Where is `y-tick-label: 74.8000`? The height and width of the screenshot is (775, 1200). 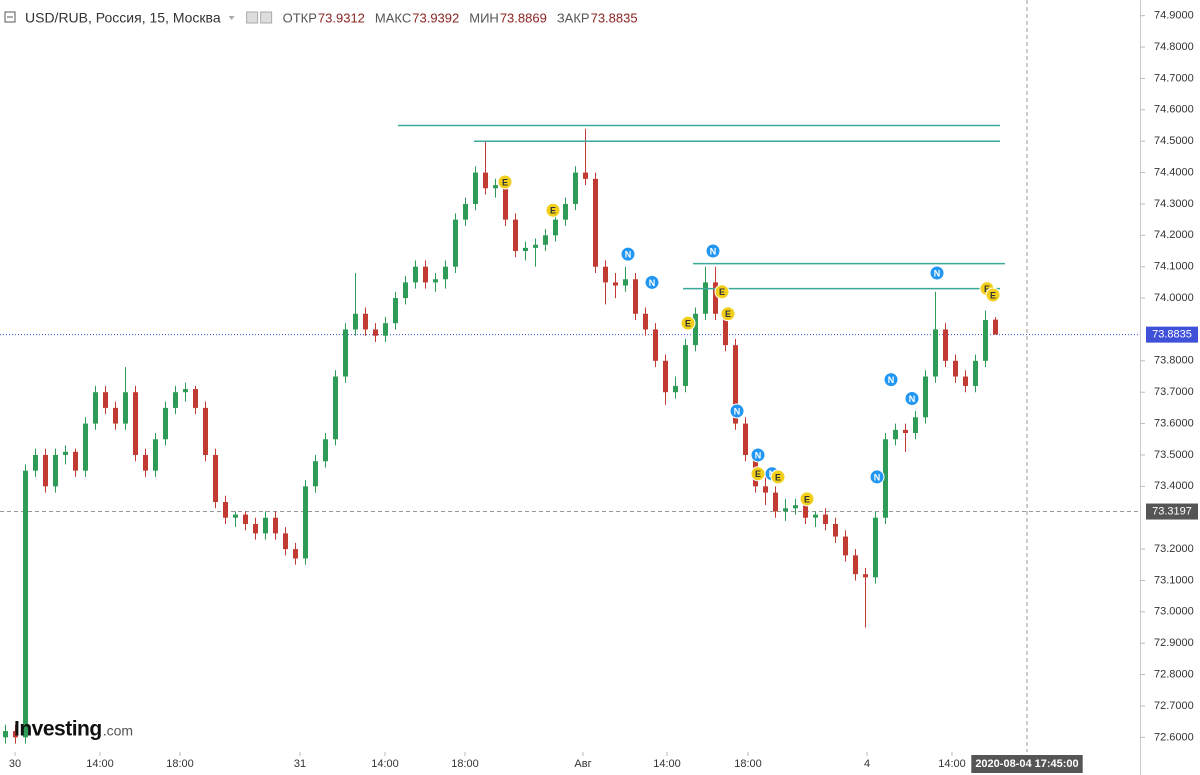 y-tick-label: 74.8000 is located at coordinates (1174, 47).